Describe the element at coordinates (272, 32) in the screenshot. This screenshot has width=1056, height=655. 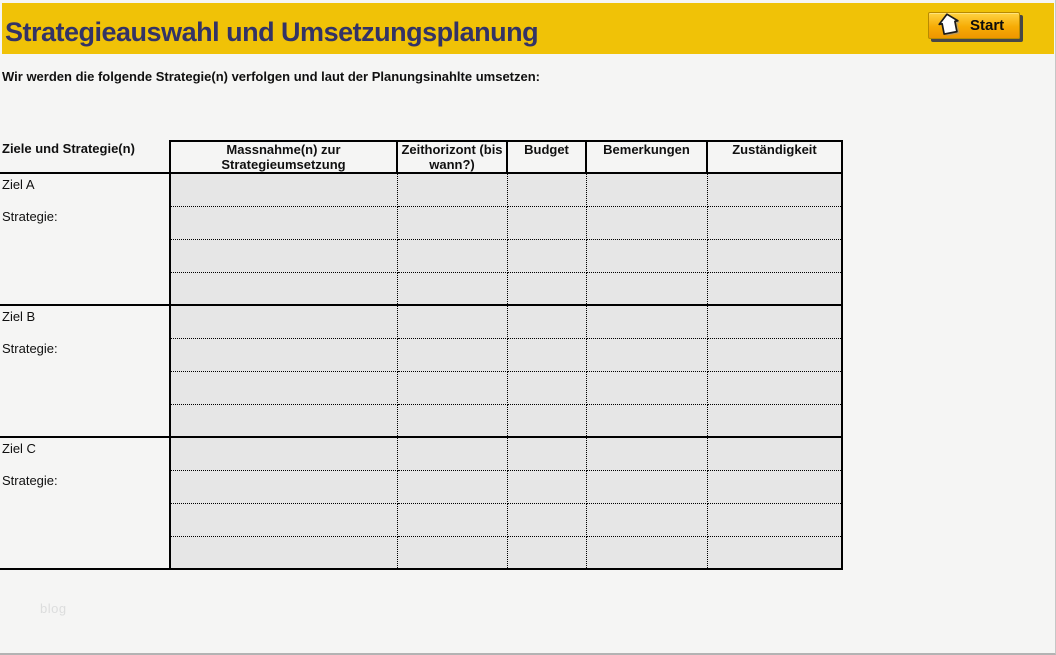
I see `page-title: Strategieauswahl und Umsetzungsplanung` at that location.